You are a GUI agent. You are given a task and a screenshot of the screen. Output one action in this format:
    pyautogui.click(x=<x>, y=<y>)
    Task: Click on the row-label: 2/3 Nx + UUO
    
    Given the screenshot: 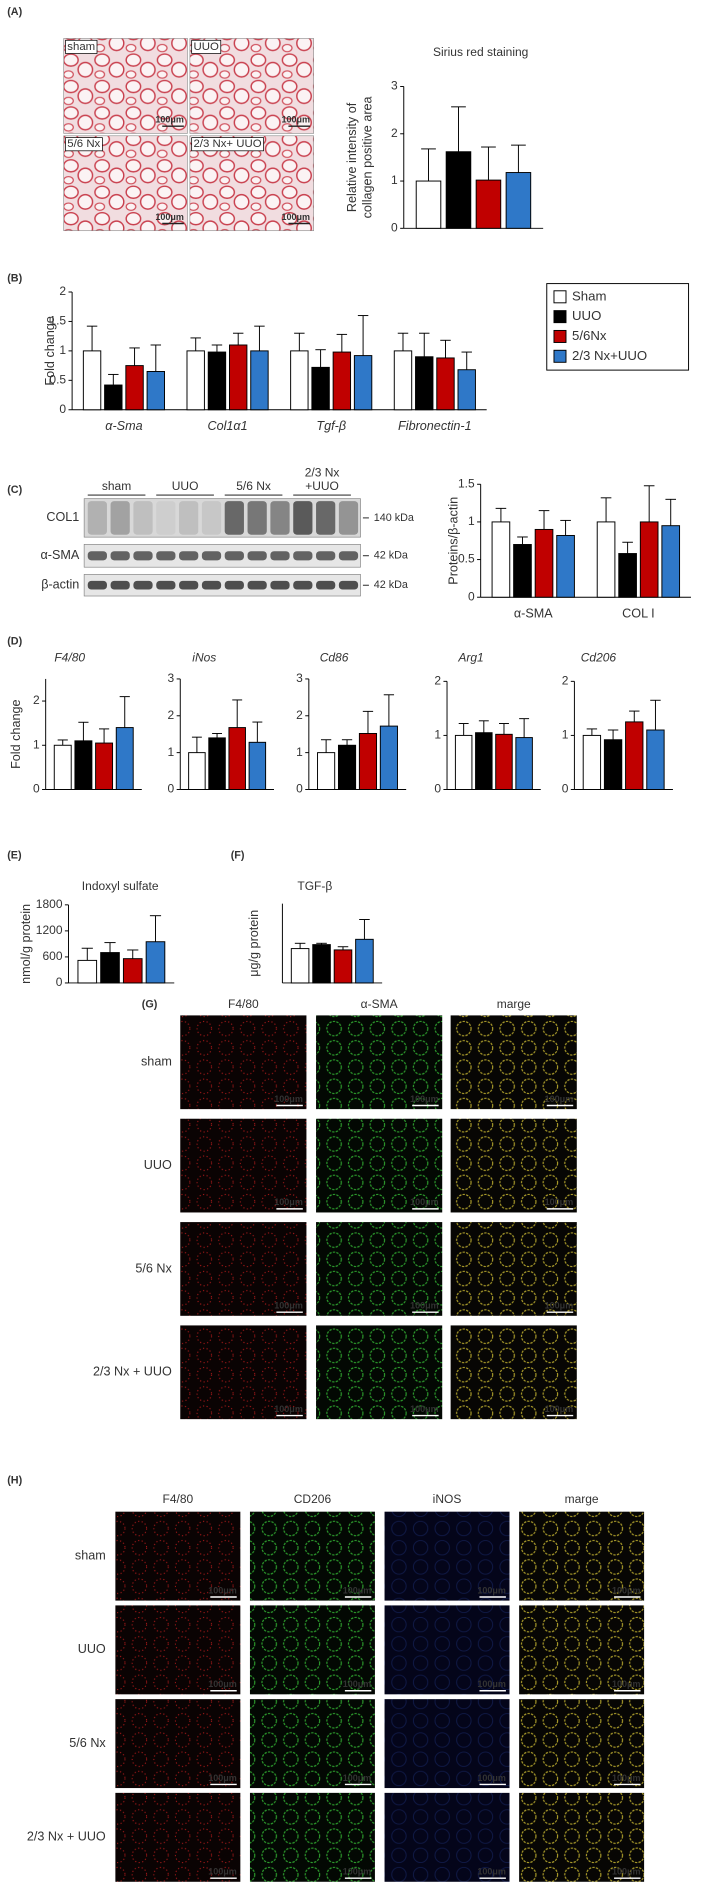 What is the action you would take?
    pyautogui.click(x=66, y=1837)
    